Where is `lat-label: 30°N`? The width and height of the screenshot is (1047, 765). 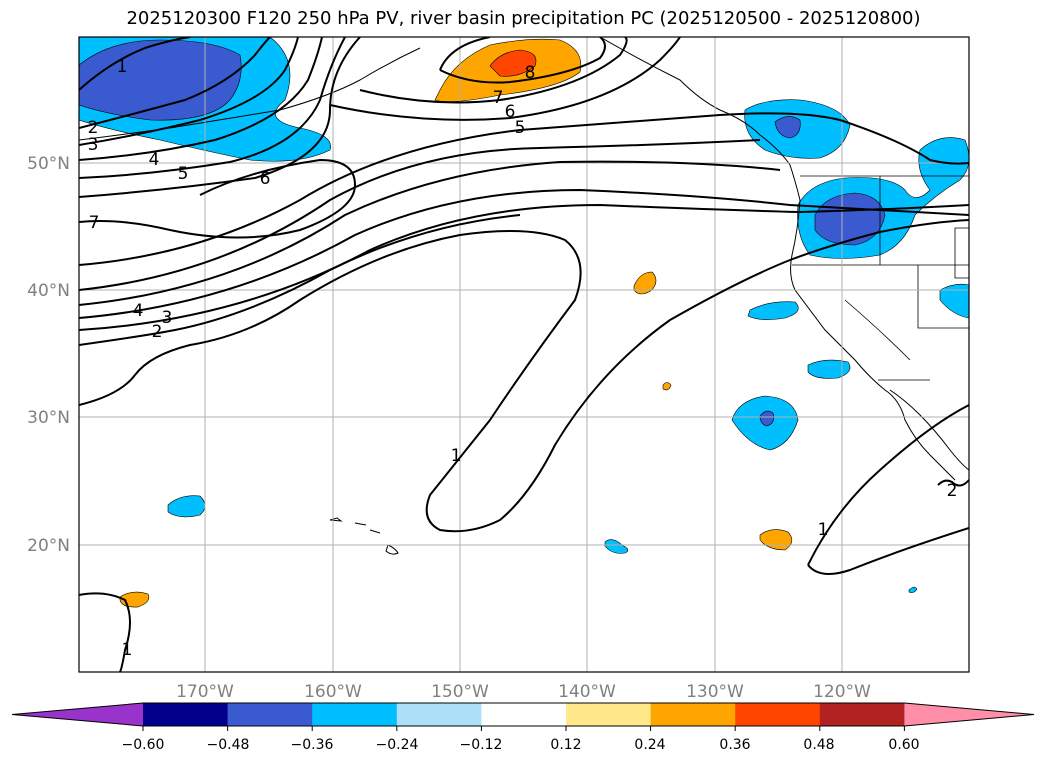
lat-label: 30°N is located at coordinates (48, 418).